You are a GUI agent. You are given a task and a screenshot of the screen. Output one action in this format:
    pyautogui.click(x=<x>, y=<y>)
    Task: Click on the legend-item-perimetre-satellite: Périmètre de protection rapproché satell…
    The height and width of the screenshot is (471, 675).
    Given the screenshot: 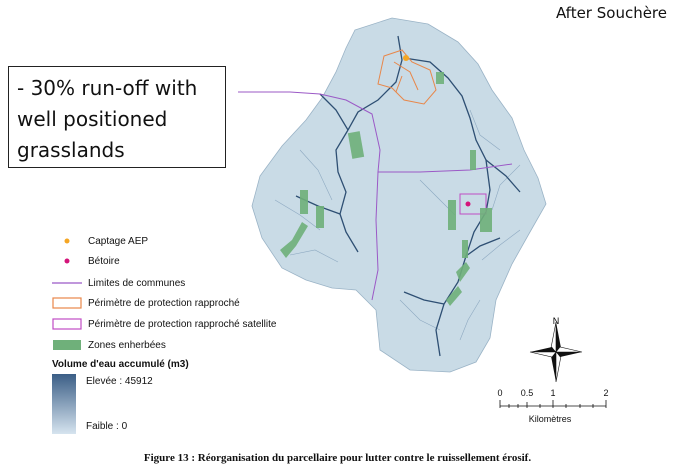 What is the action you would take?
    pyautogui.click(x=164, y=324)
    